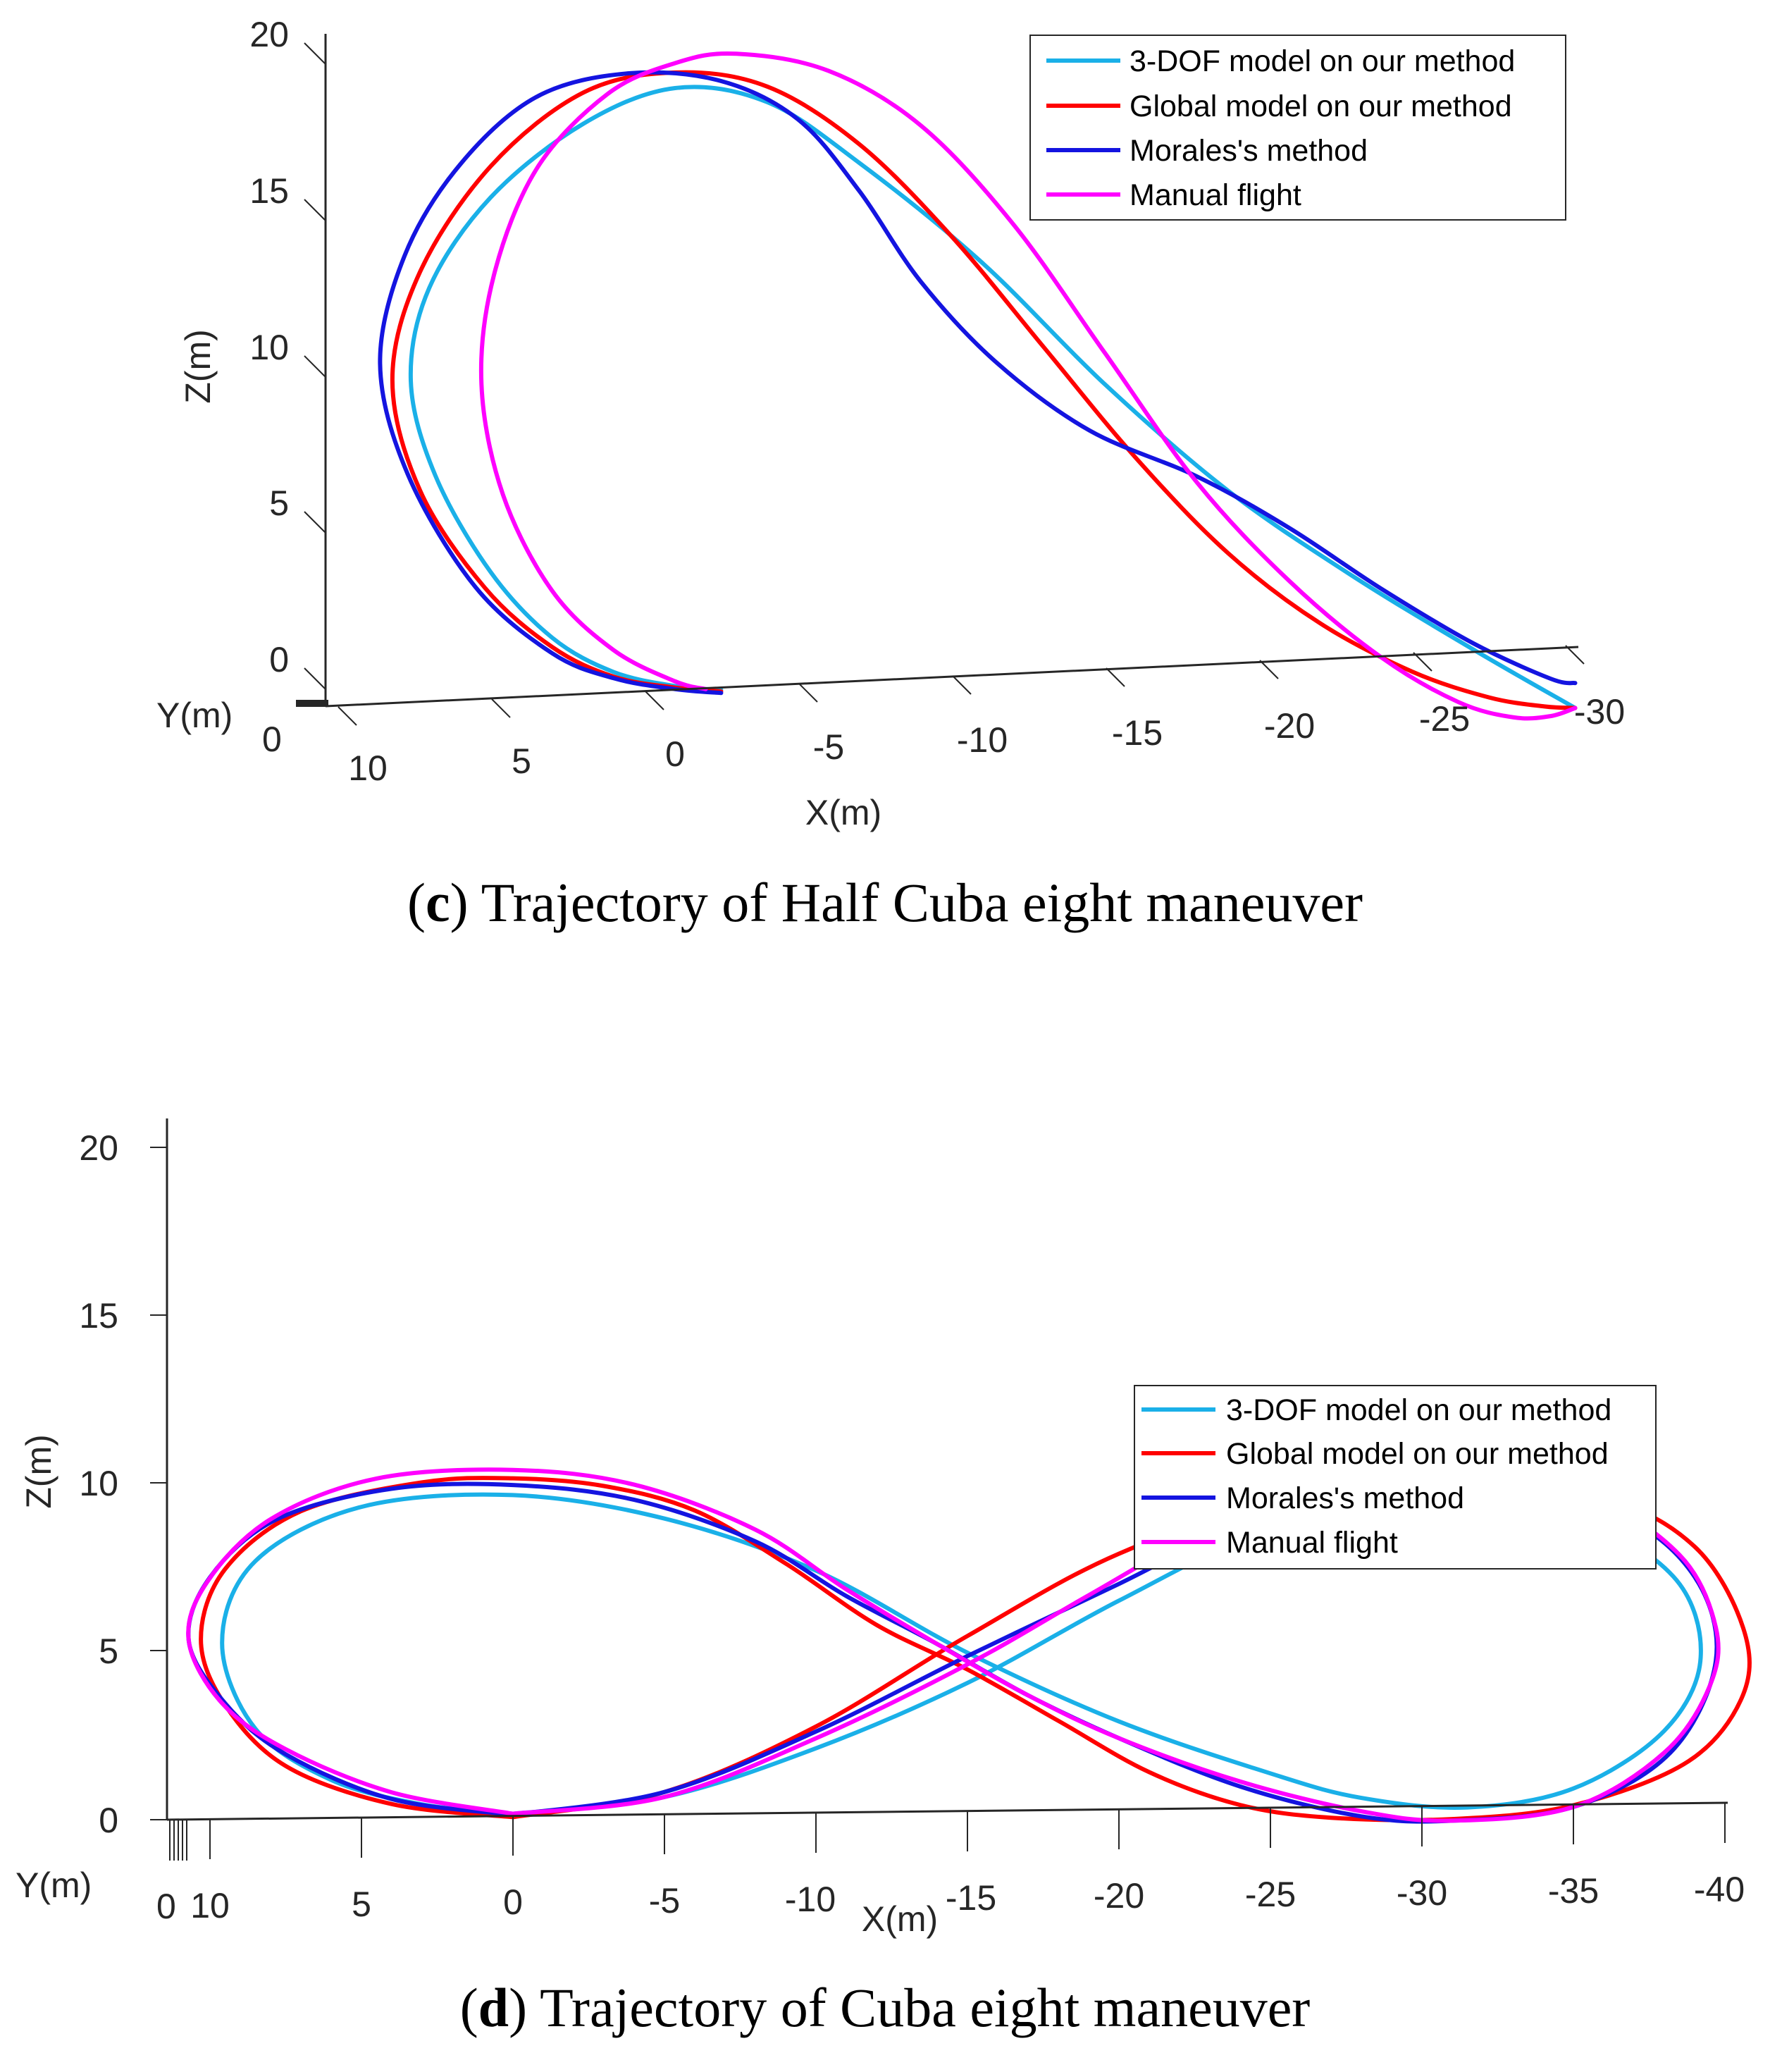  I want to click on panel-c-z-tick-label: 20, so click(269, 34).